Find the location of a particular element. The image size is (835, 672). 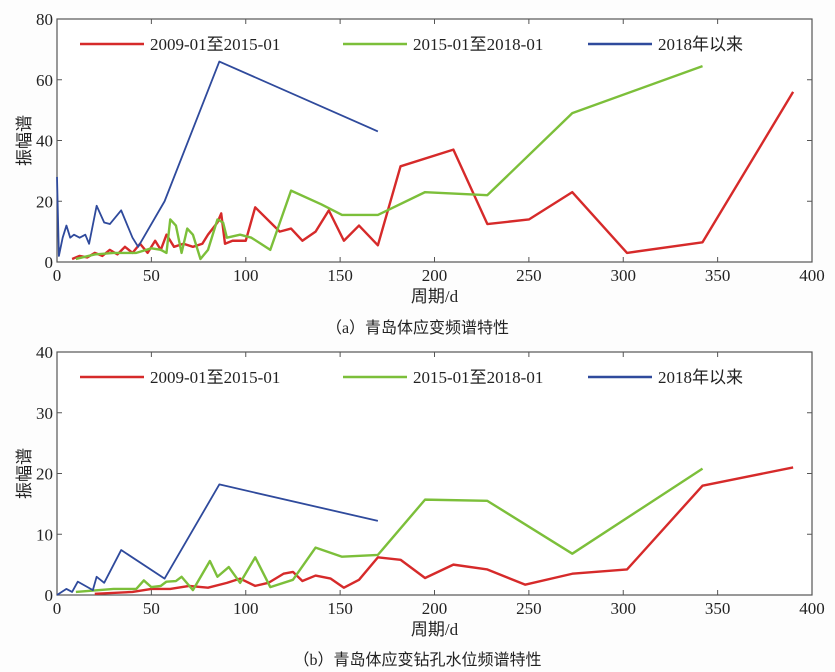

y-tick-label: 10 is located at coordinates (44, 534).